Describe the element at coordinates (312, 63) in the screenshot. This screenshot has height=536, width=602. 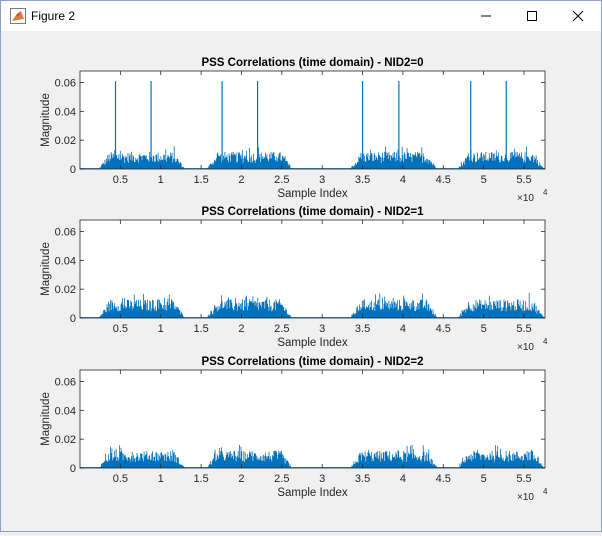
I see `chart-title: PSS Correlations (time domain) - NID2=0` at that location.